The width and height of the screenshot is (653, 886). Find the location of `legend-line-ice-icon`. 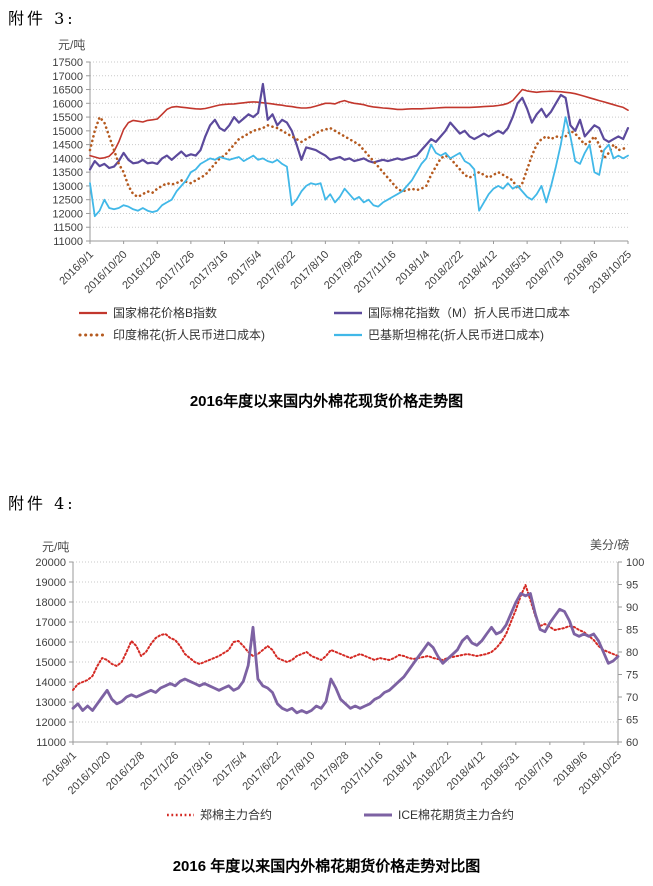

legend-line-ice-icon is located at coordinates (378, 814).